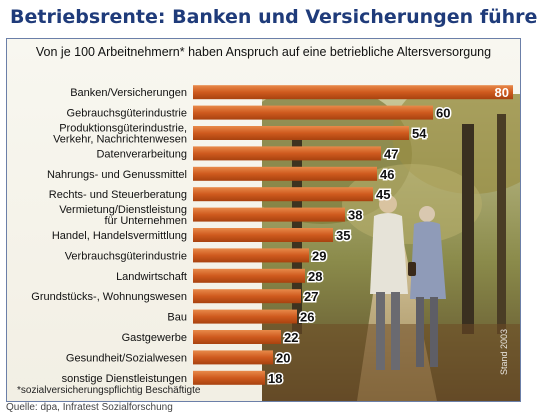 The width and height of the screenshot is (537, 416). What do you see at coordinates (151, 277) in the screenshot?
I see `category-label-9: Landwirtschaft` at bounding box center [151, 277].